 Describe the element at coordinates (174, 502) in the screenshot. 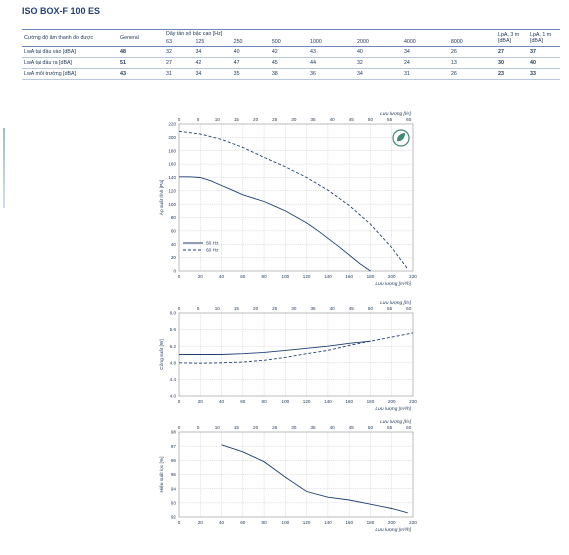

I see `y-tick-label: 93` at that location.